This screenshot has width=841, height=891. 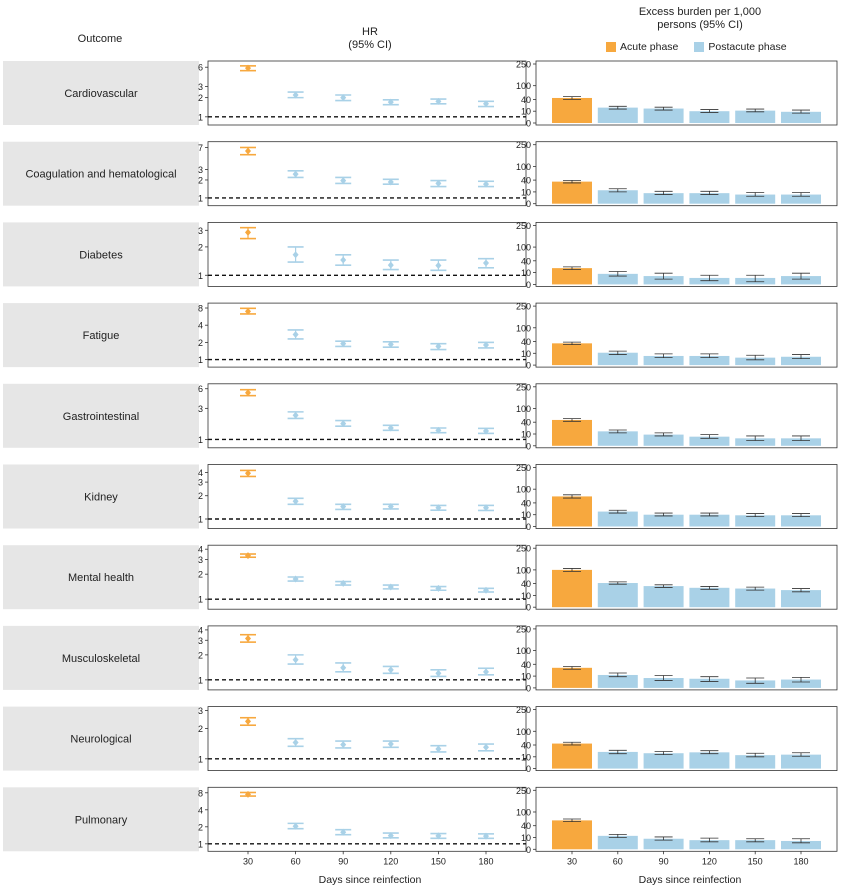 I want to click on hr-y-tick-label: 4, so click(x=200, y=550).